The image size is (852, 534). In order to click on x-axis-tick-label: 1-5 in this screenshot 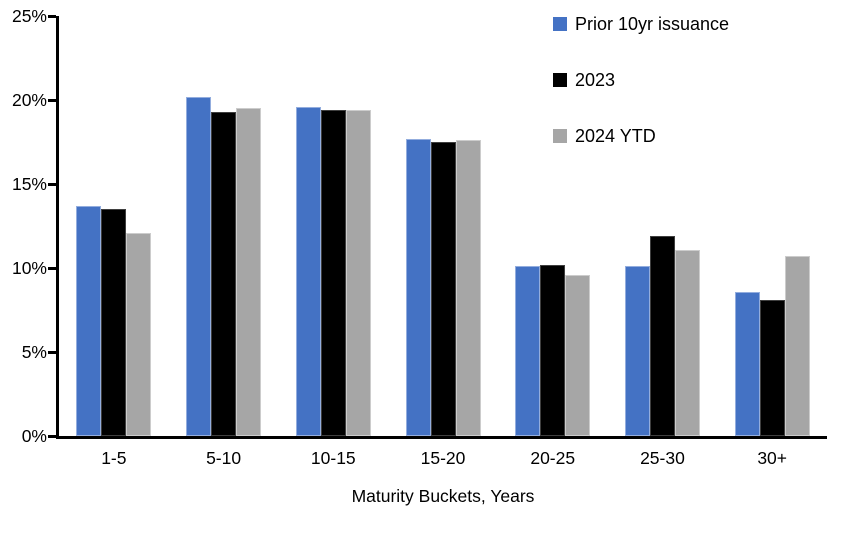, I will do `click(114, 458)`.